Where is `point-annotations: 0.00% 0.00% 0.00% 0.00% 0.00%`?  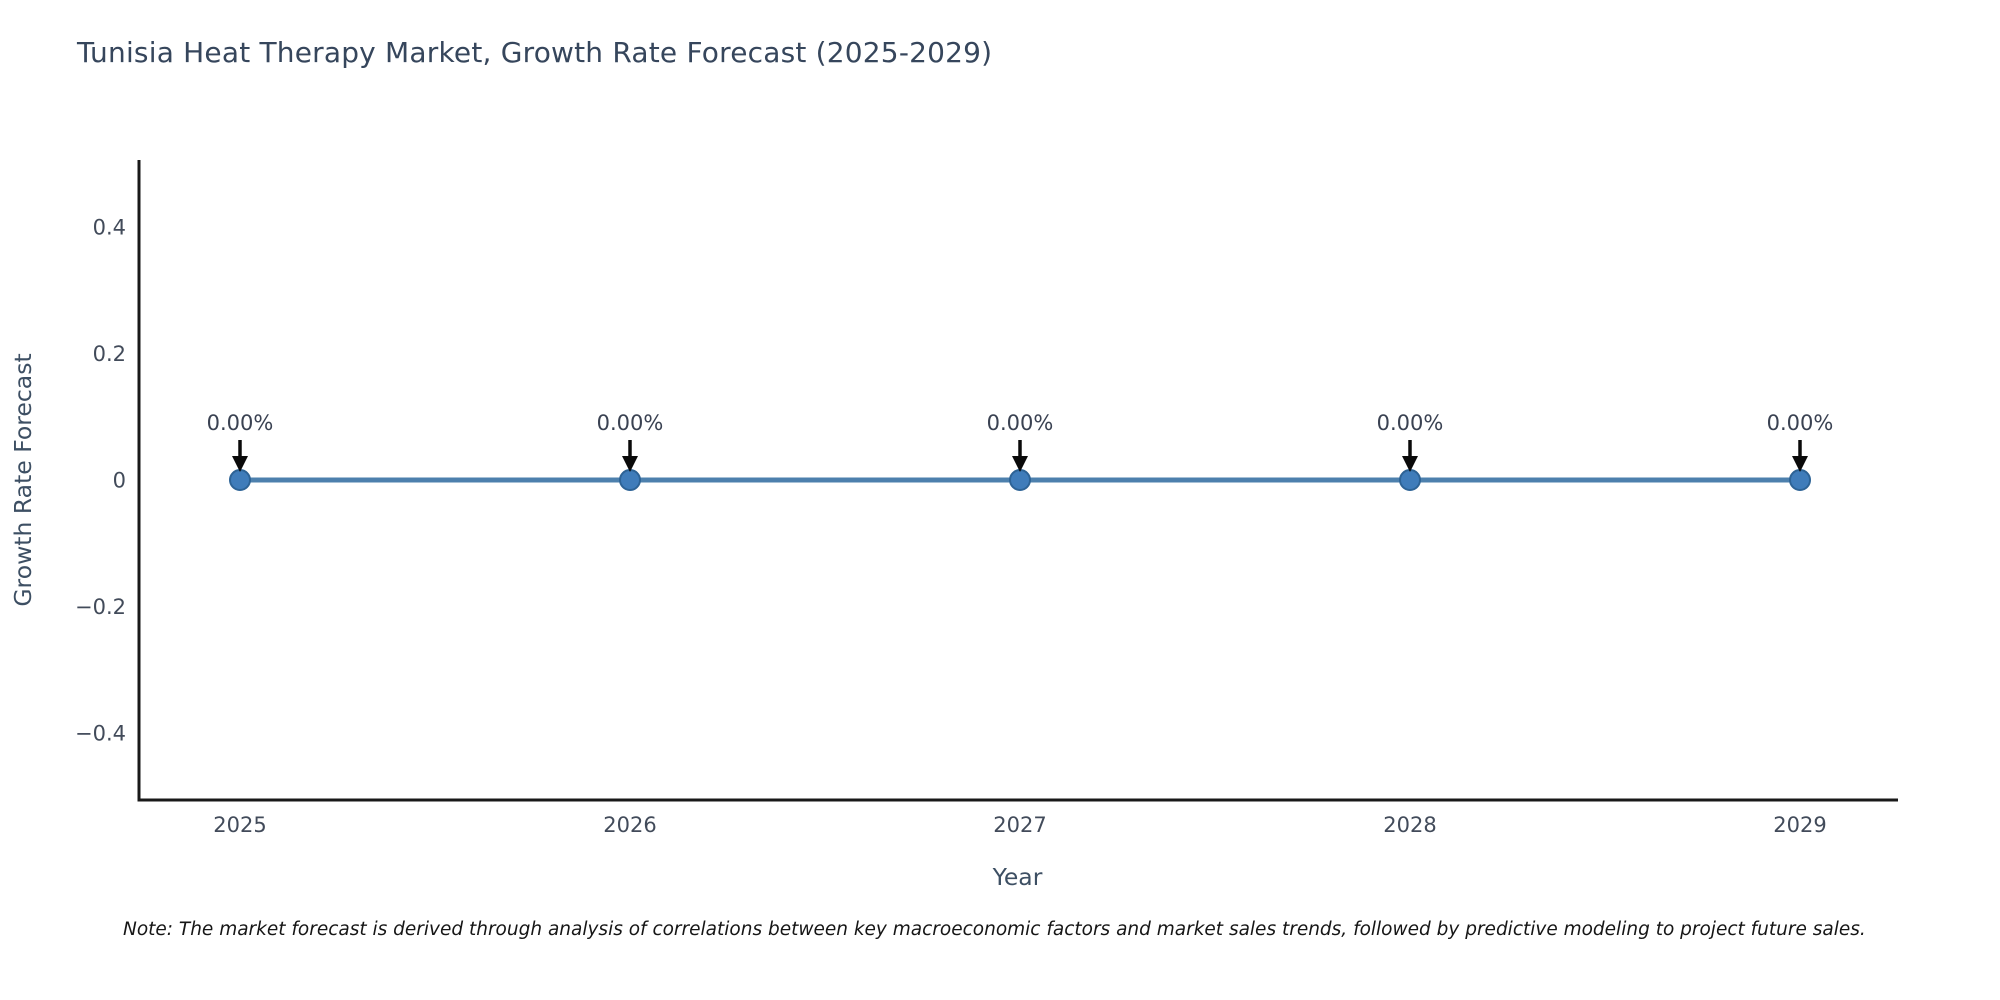 point-annotations: 0.00% 0.00% 0.00% 0.00% 0.00% is located at coordinates (1020, 441).